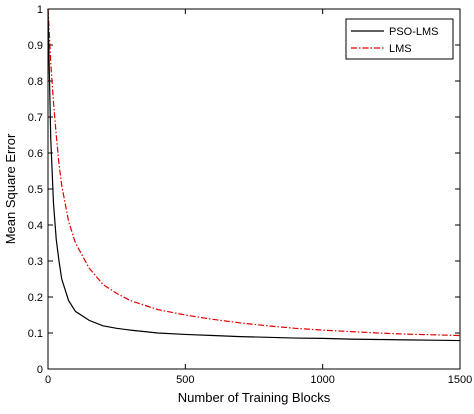 This screenshot has height=414, width=474. What do you see at coordinates (35, 118) in the screenshot?
I see `y-tick-label: 0.7` at bounding box center [35, 118].